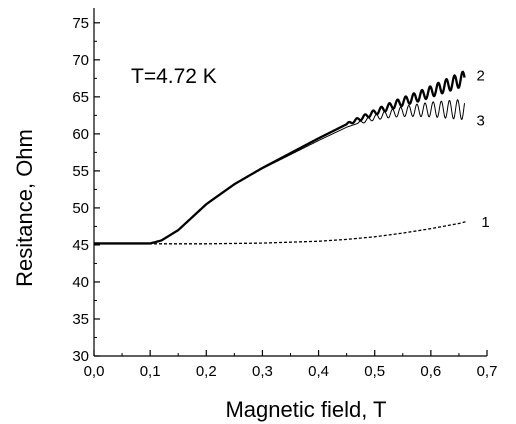  Describe the element at coordinates (80, 208) in the screenshot. I see `y-tick-label: 50` at that location.